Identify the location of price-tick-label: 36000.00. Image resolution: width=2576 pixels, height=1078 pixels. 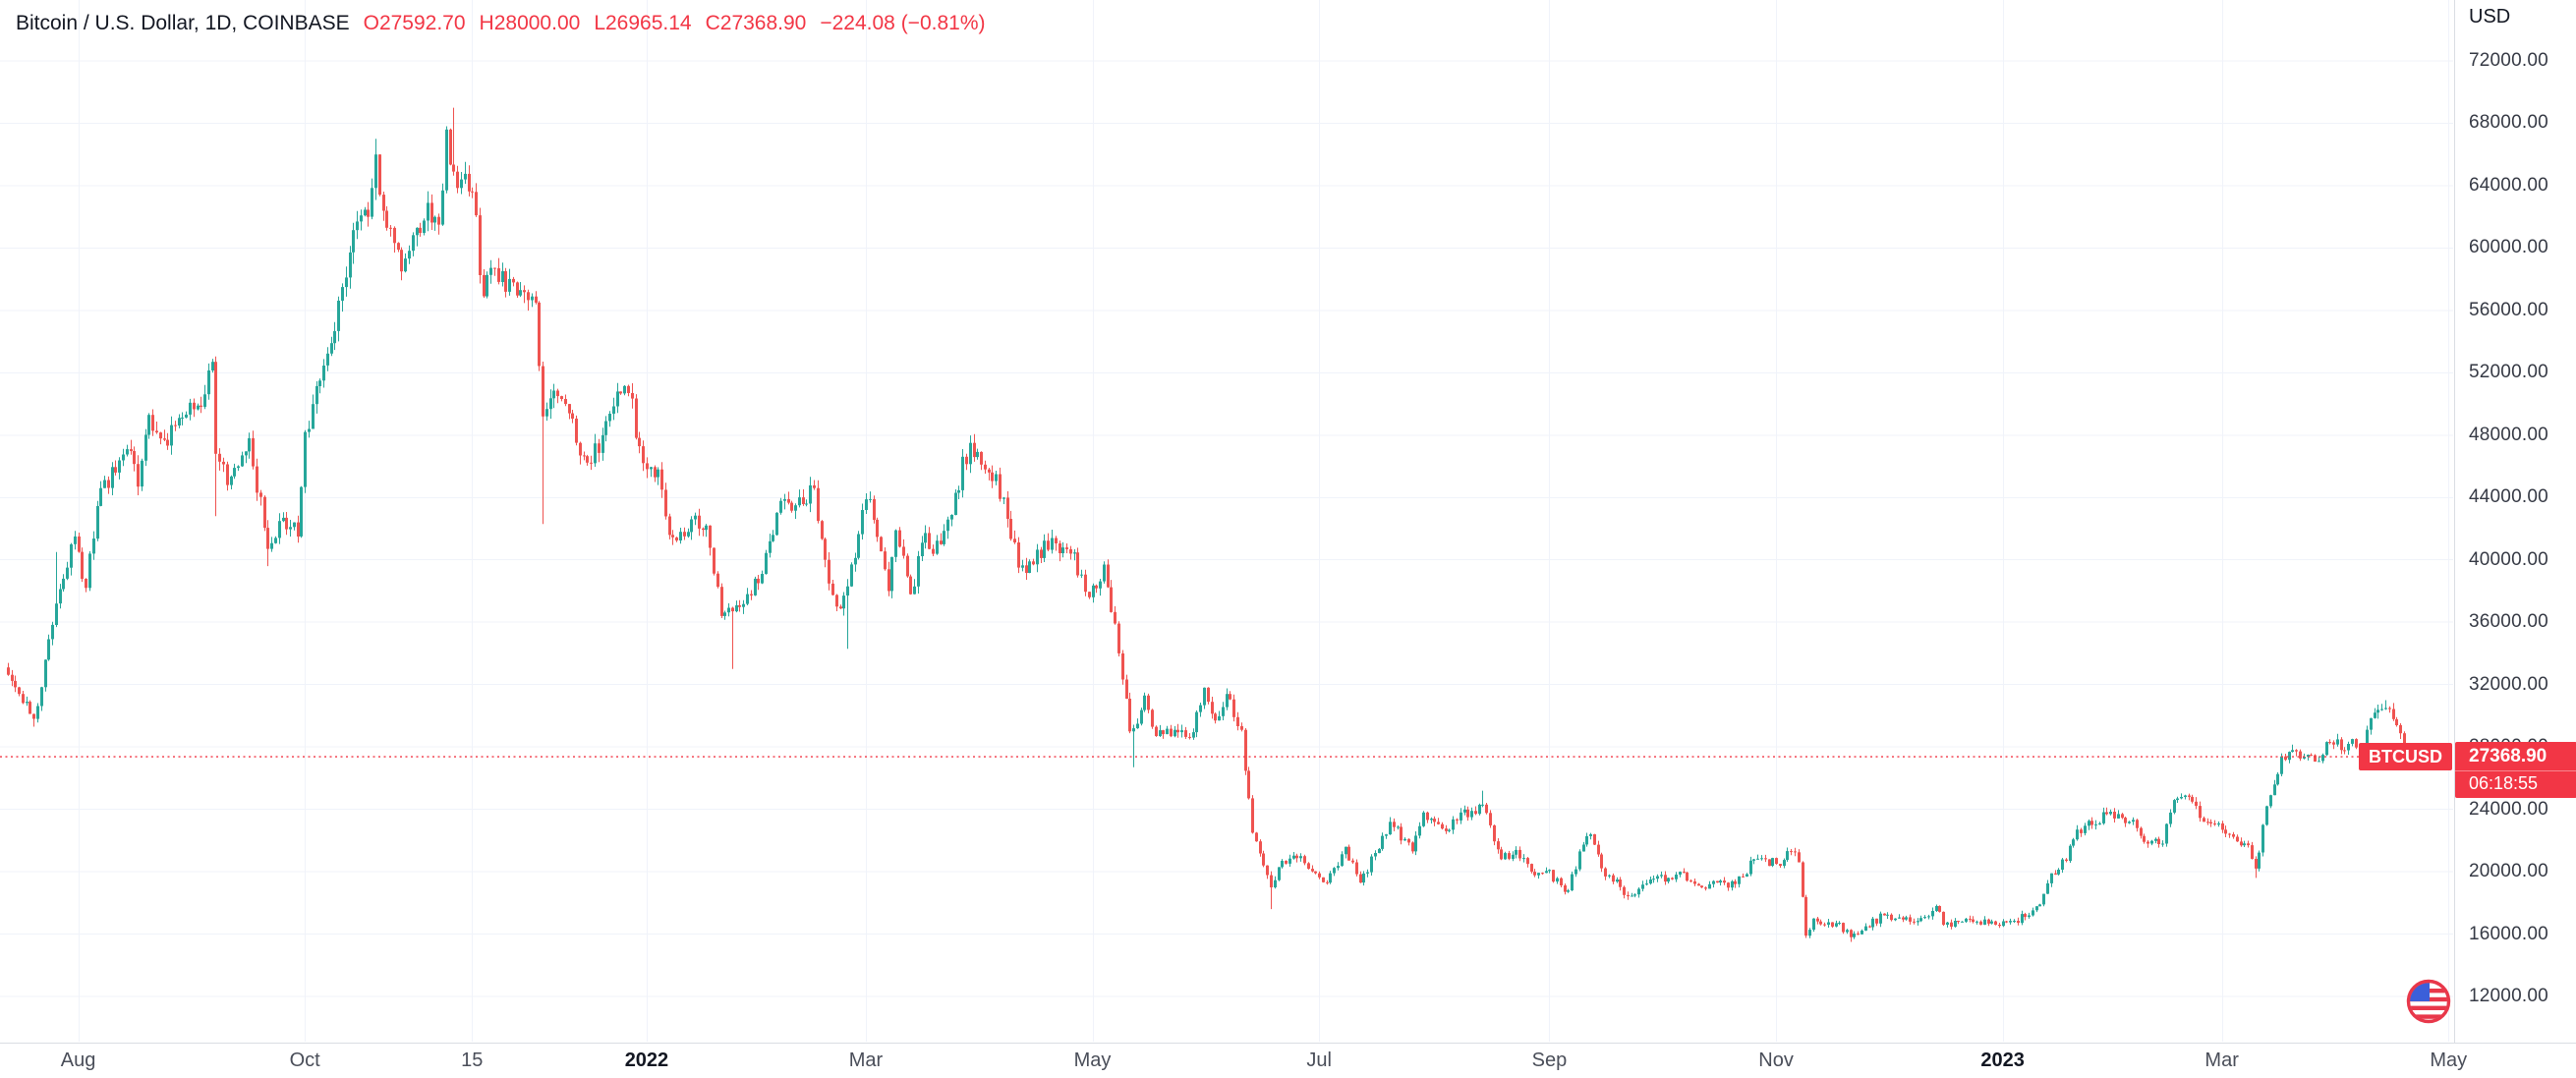
(2508, 622).